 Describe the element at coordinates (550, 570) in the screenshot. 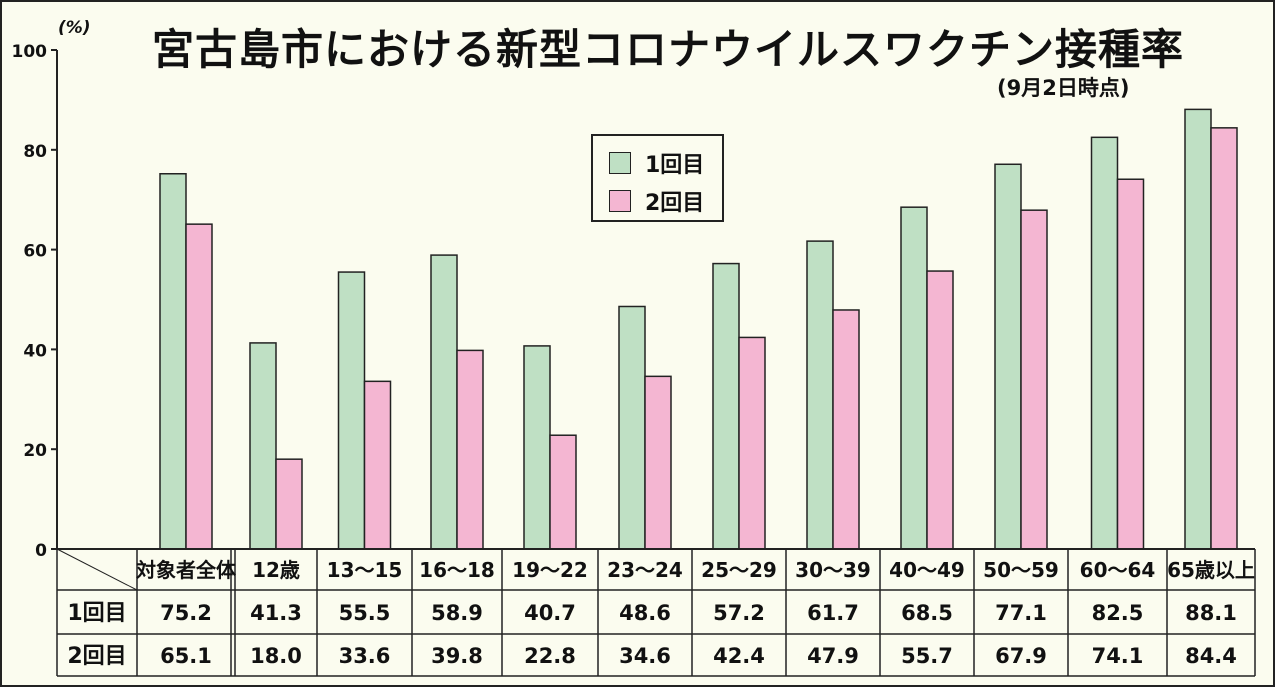

I see `category-label: 19〜22` at that location.